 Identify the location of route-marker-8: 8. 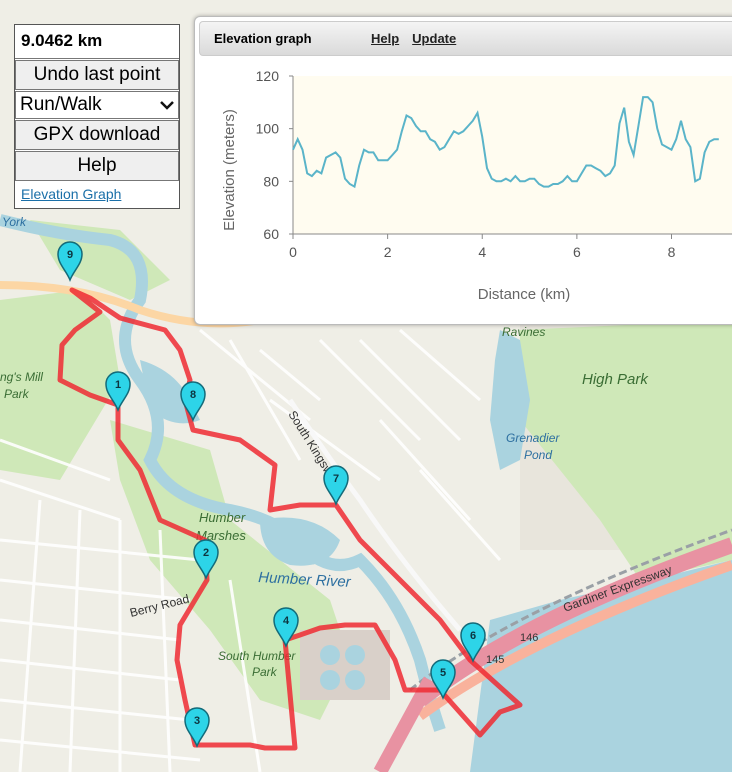
(193, 402).